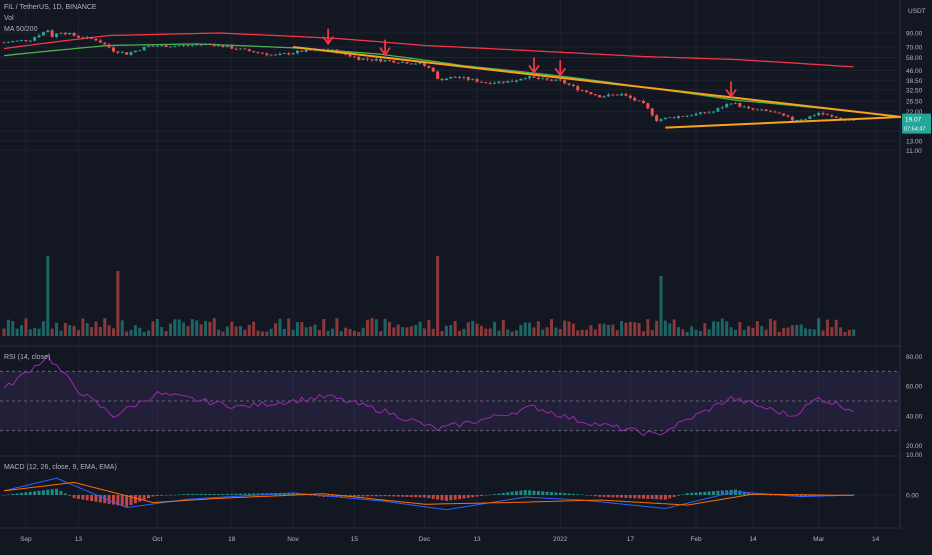 Image resolution: width=932 pixels, height=555 pixels. Describe the element at coordinates (21, 29) in the screenshot. I see `ma-legend: MA 50/200` at that location.